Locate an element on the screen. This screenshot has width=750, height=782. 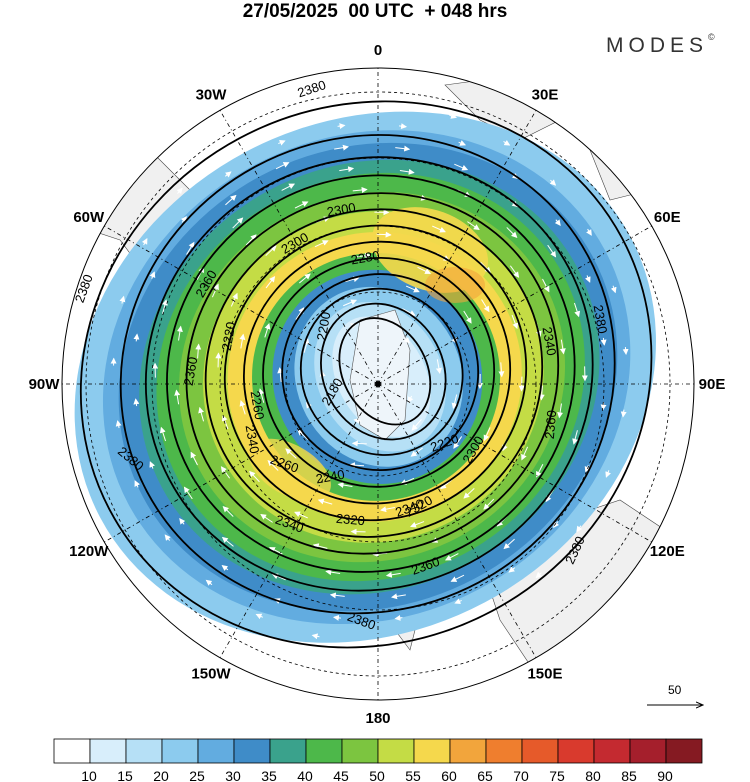
contour-label: 2360 is located at coordinates (550, 425).